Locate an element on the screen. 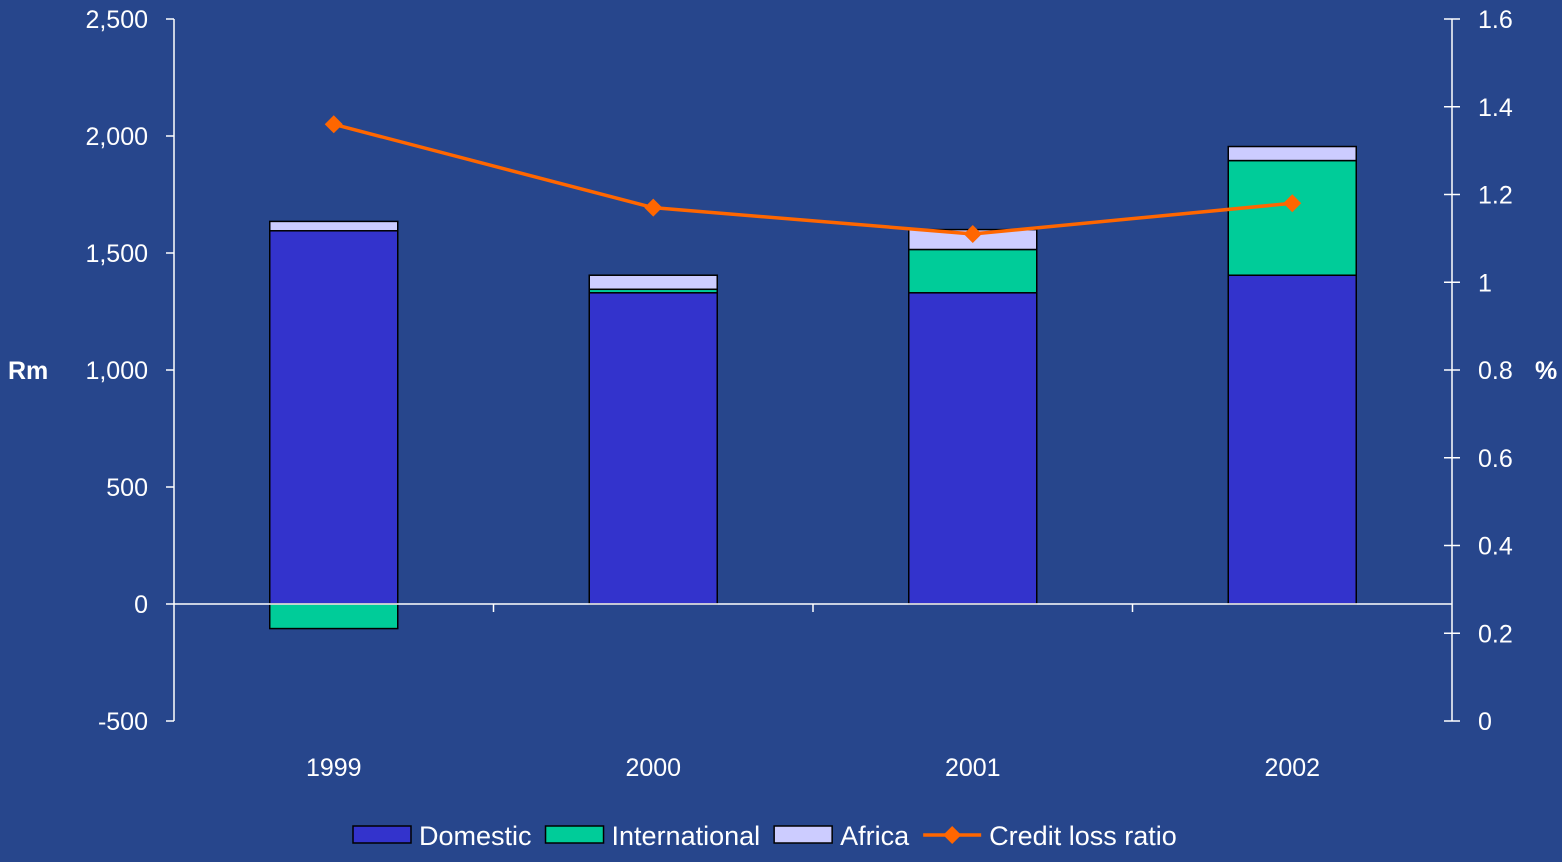 The width and height of the screenshot is (1562, 862). y2-tick-label: 1.6 is located at coordinates (1495, 20).